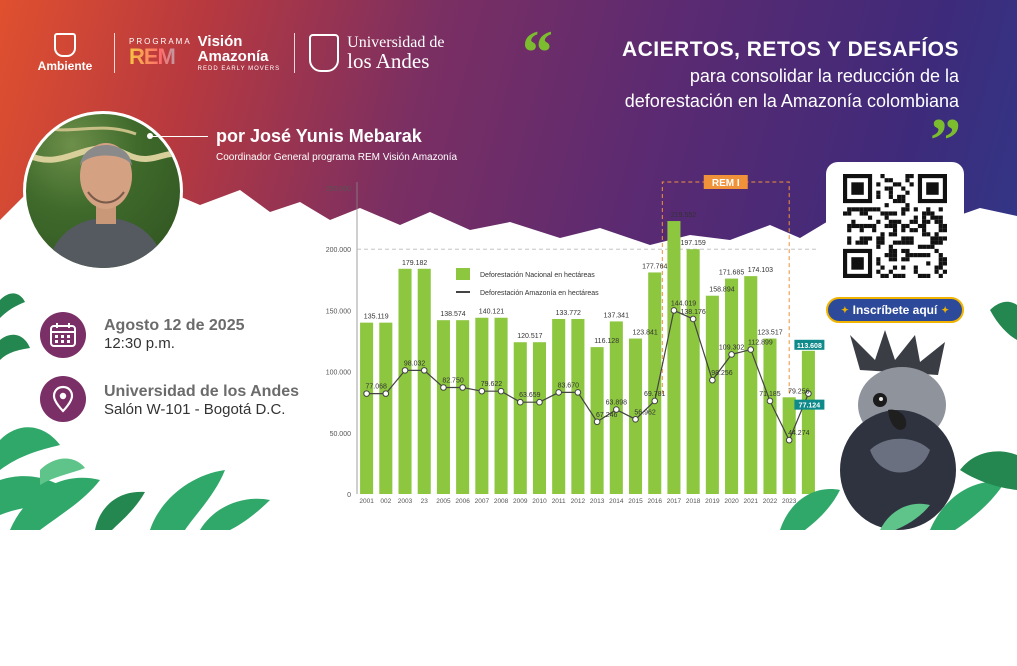 Image resolution: width=1017 pixels, height=666 pixels. I want to click on line-data-label: 56.962, so click(645, 412).